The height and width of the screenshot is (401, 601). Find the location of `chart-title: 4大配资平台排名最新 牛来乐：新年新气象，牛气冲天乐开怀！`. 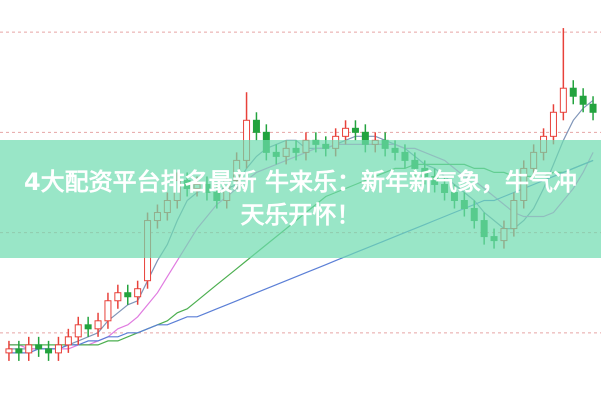

chart-title: 4大配资平台排名最新 牛来乐：新年新气象，牛气冲天乐开怀！ is located at coordinates (300, 198).